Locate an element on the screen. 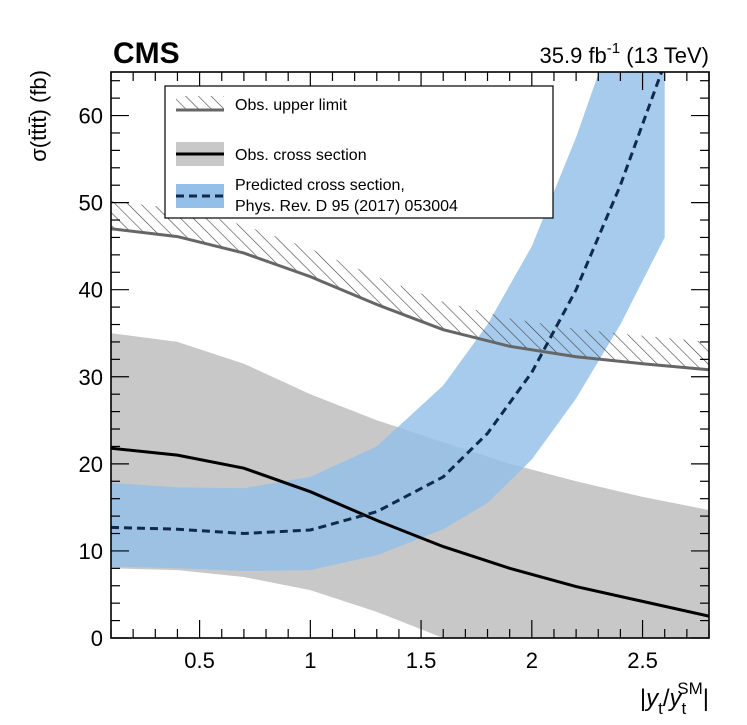 The height and width of the screenshot is (725, 747). y-tick-label: 30 is located at coordinates (91, 377).